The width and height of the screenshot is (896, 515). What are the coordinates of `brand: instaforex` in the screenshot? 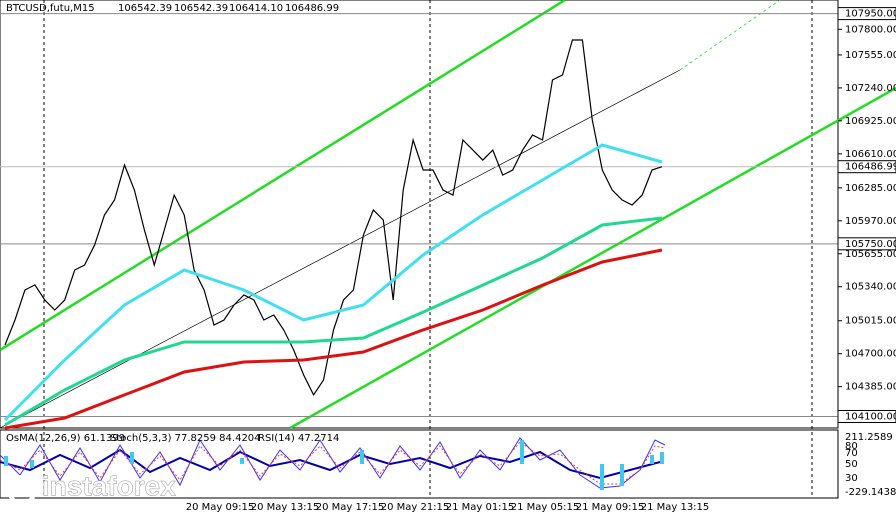 It's located at (109, 485).